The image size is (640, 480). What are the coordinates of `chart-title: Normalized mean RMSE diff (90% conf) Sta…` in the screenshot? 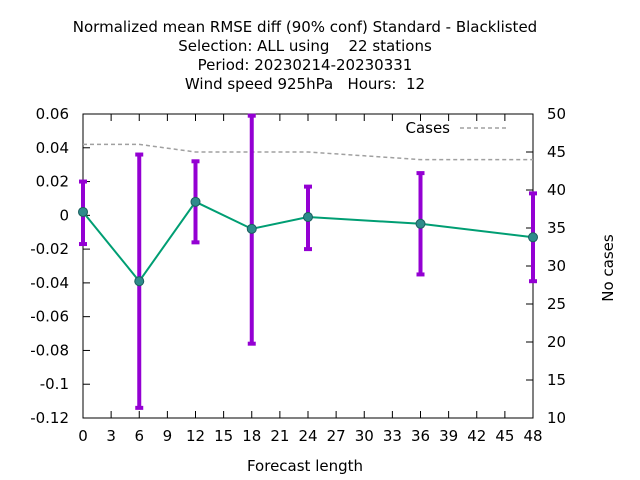 It's located at (305, 55).